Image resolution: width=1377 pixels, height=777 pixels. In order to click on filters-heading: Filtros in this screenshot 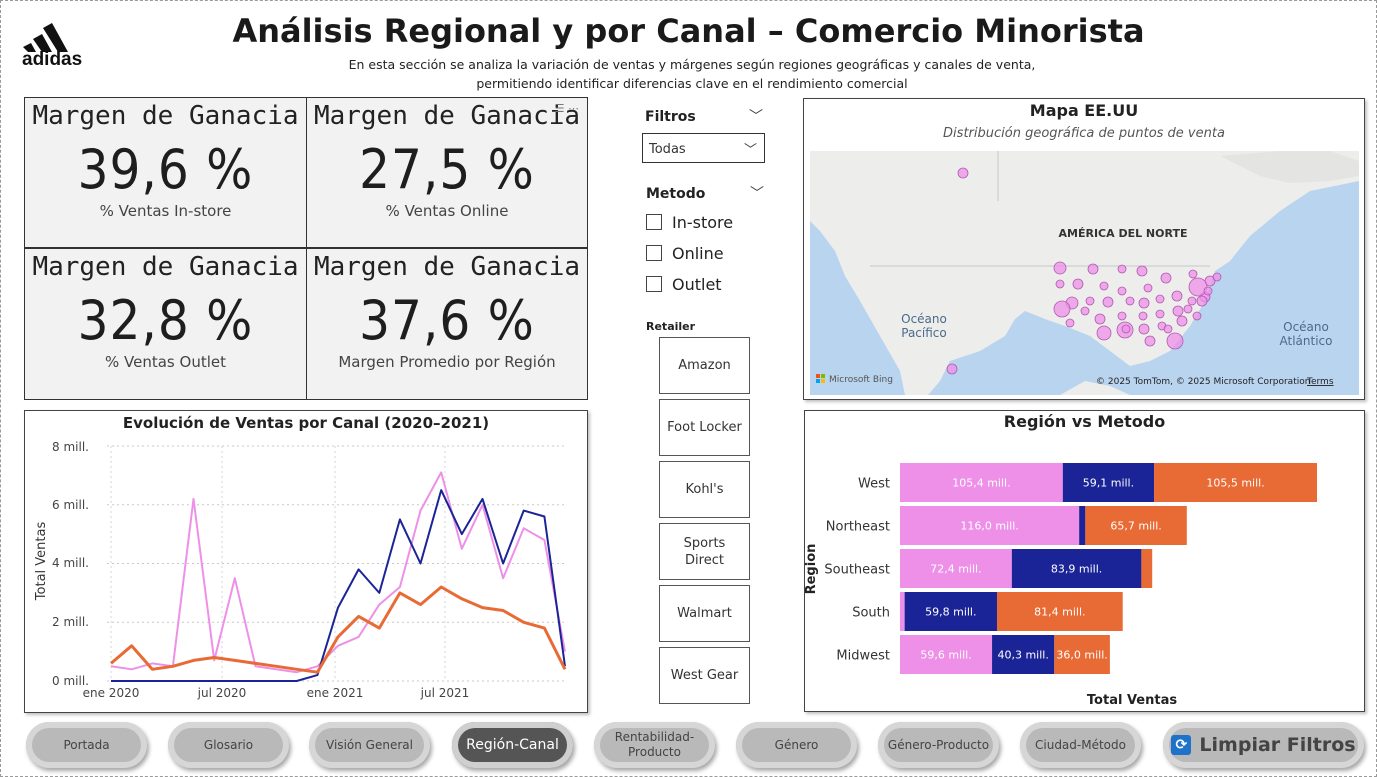, I will do `click(670, 117)`.